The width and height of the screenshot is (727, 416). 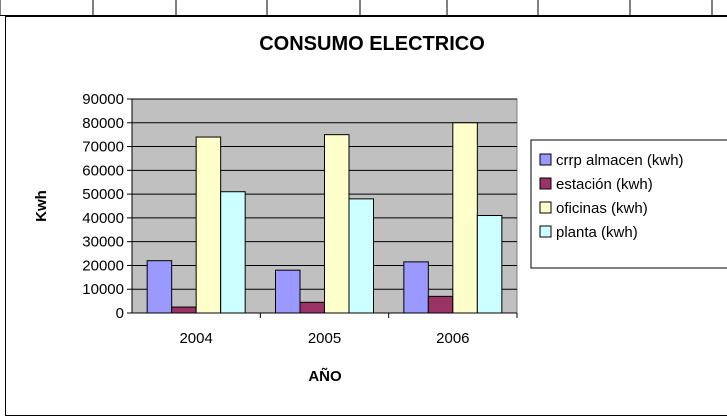 I want to click on x-axis-title: AÑO, so click(x=325, y=376).